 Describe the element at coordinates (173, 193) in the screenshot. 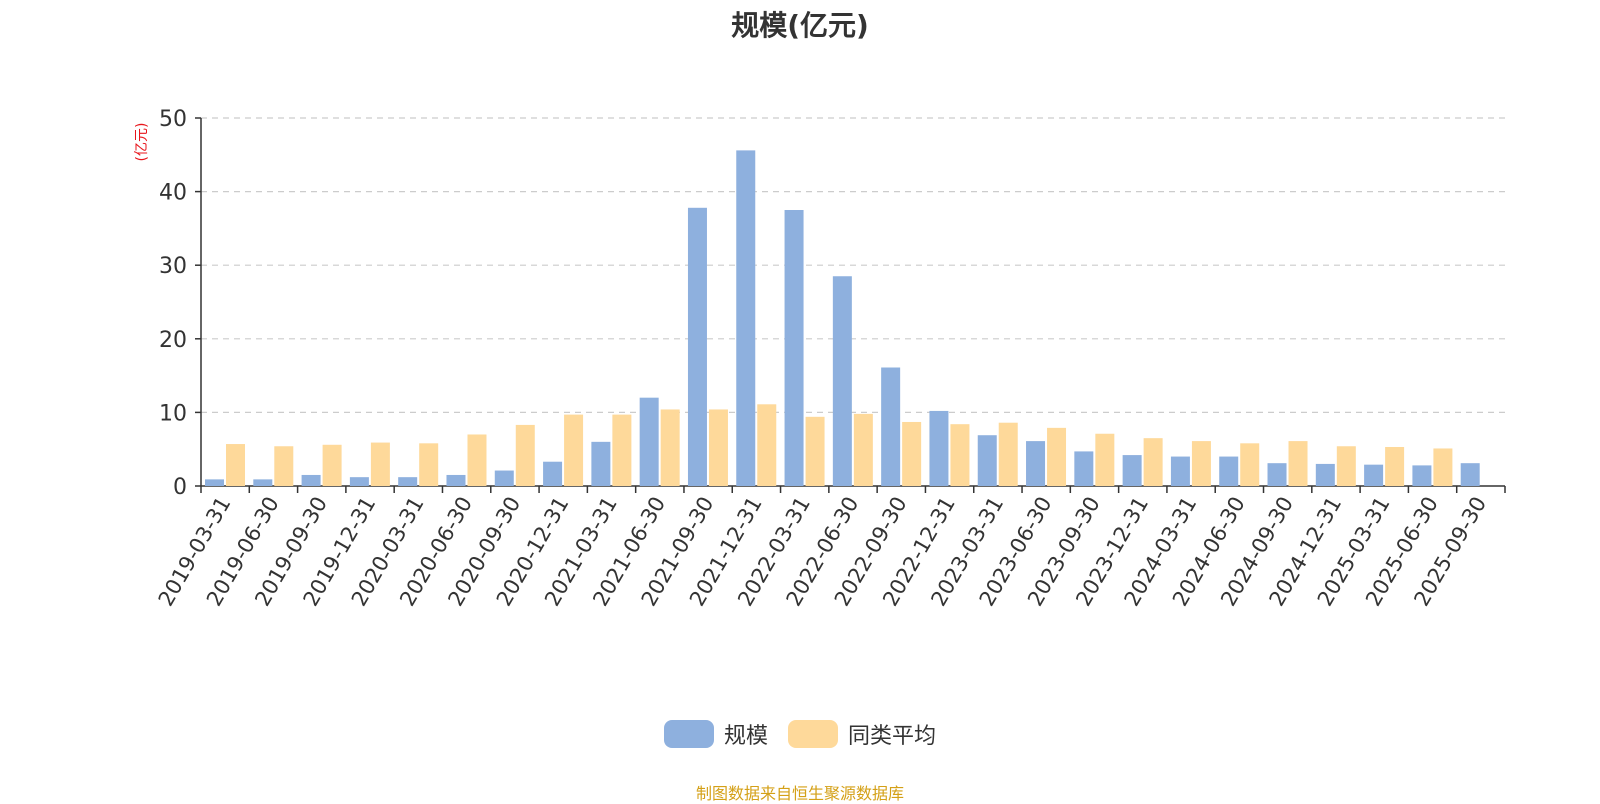

I see `y-tick-label: 40` at that location.